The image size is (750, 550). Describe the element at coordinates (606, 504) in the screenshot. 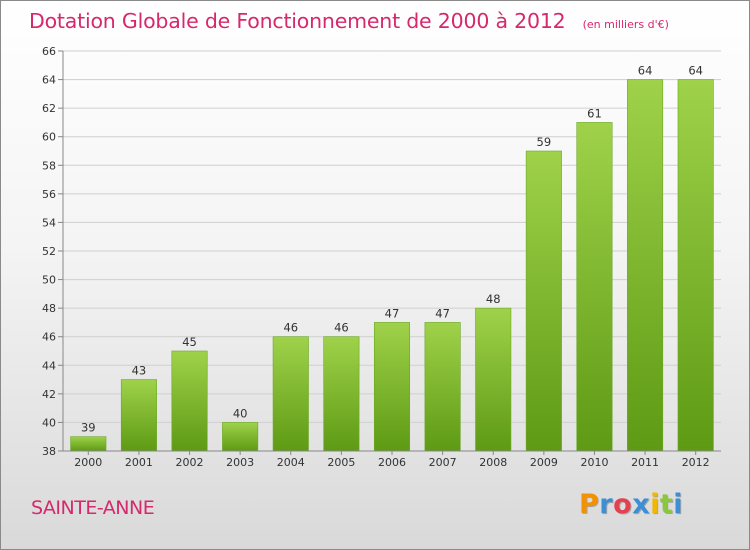

I see `logo-letter: r` at that location.